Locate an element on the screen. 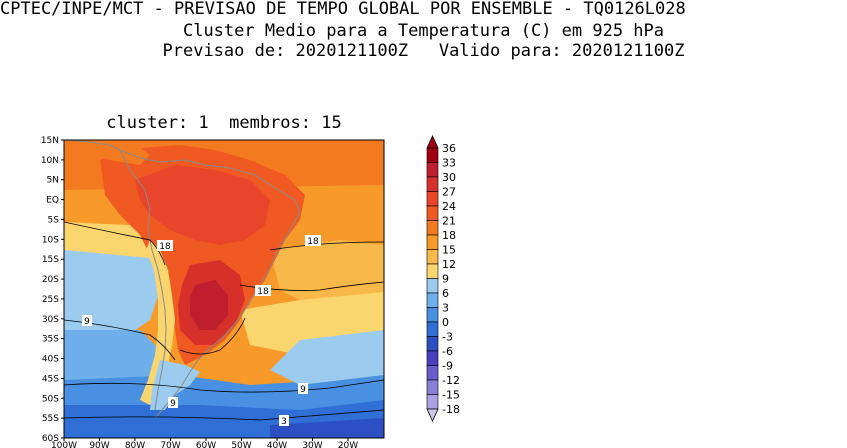 This screenshot has width=847, height=448. colorbar-label: 30 is located at coordinates (449, 177).